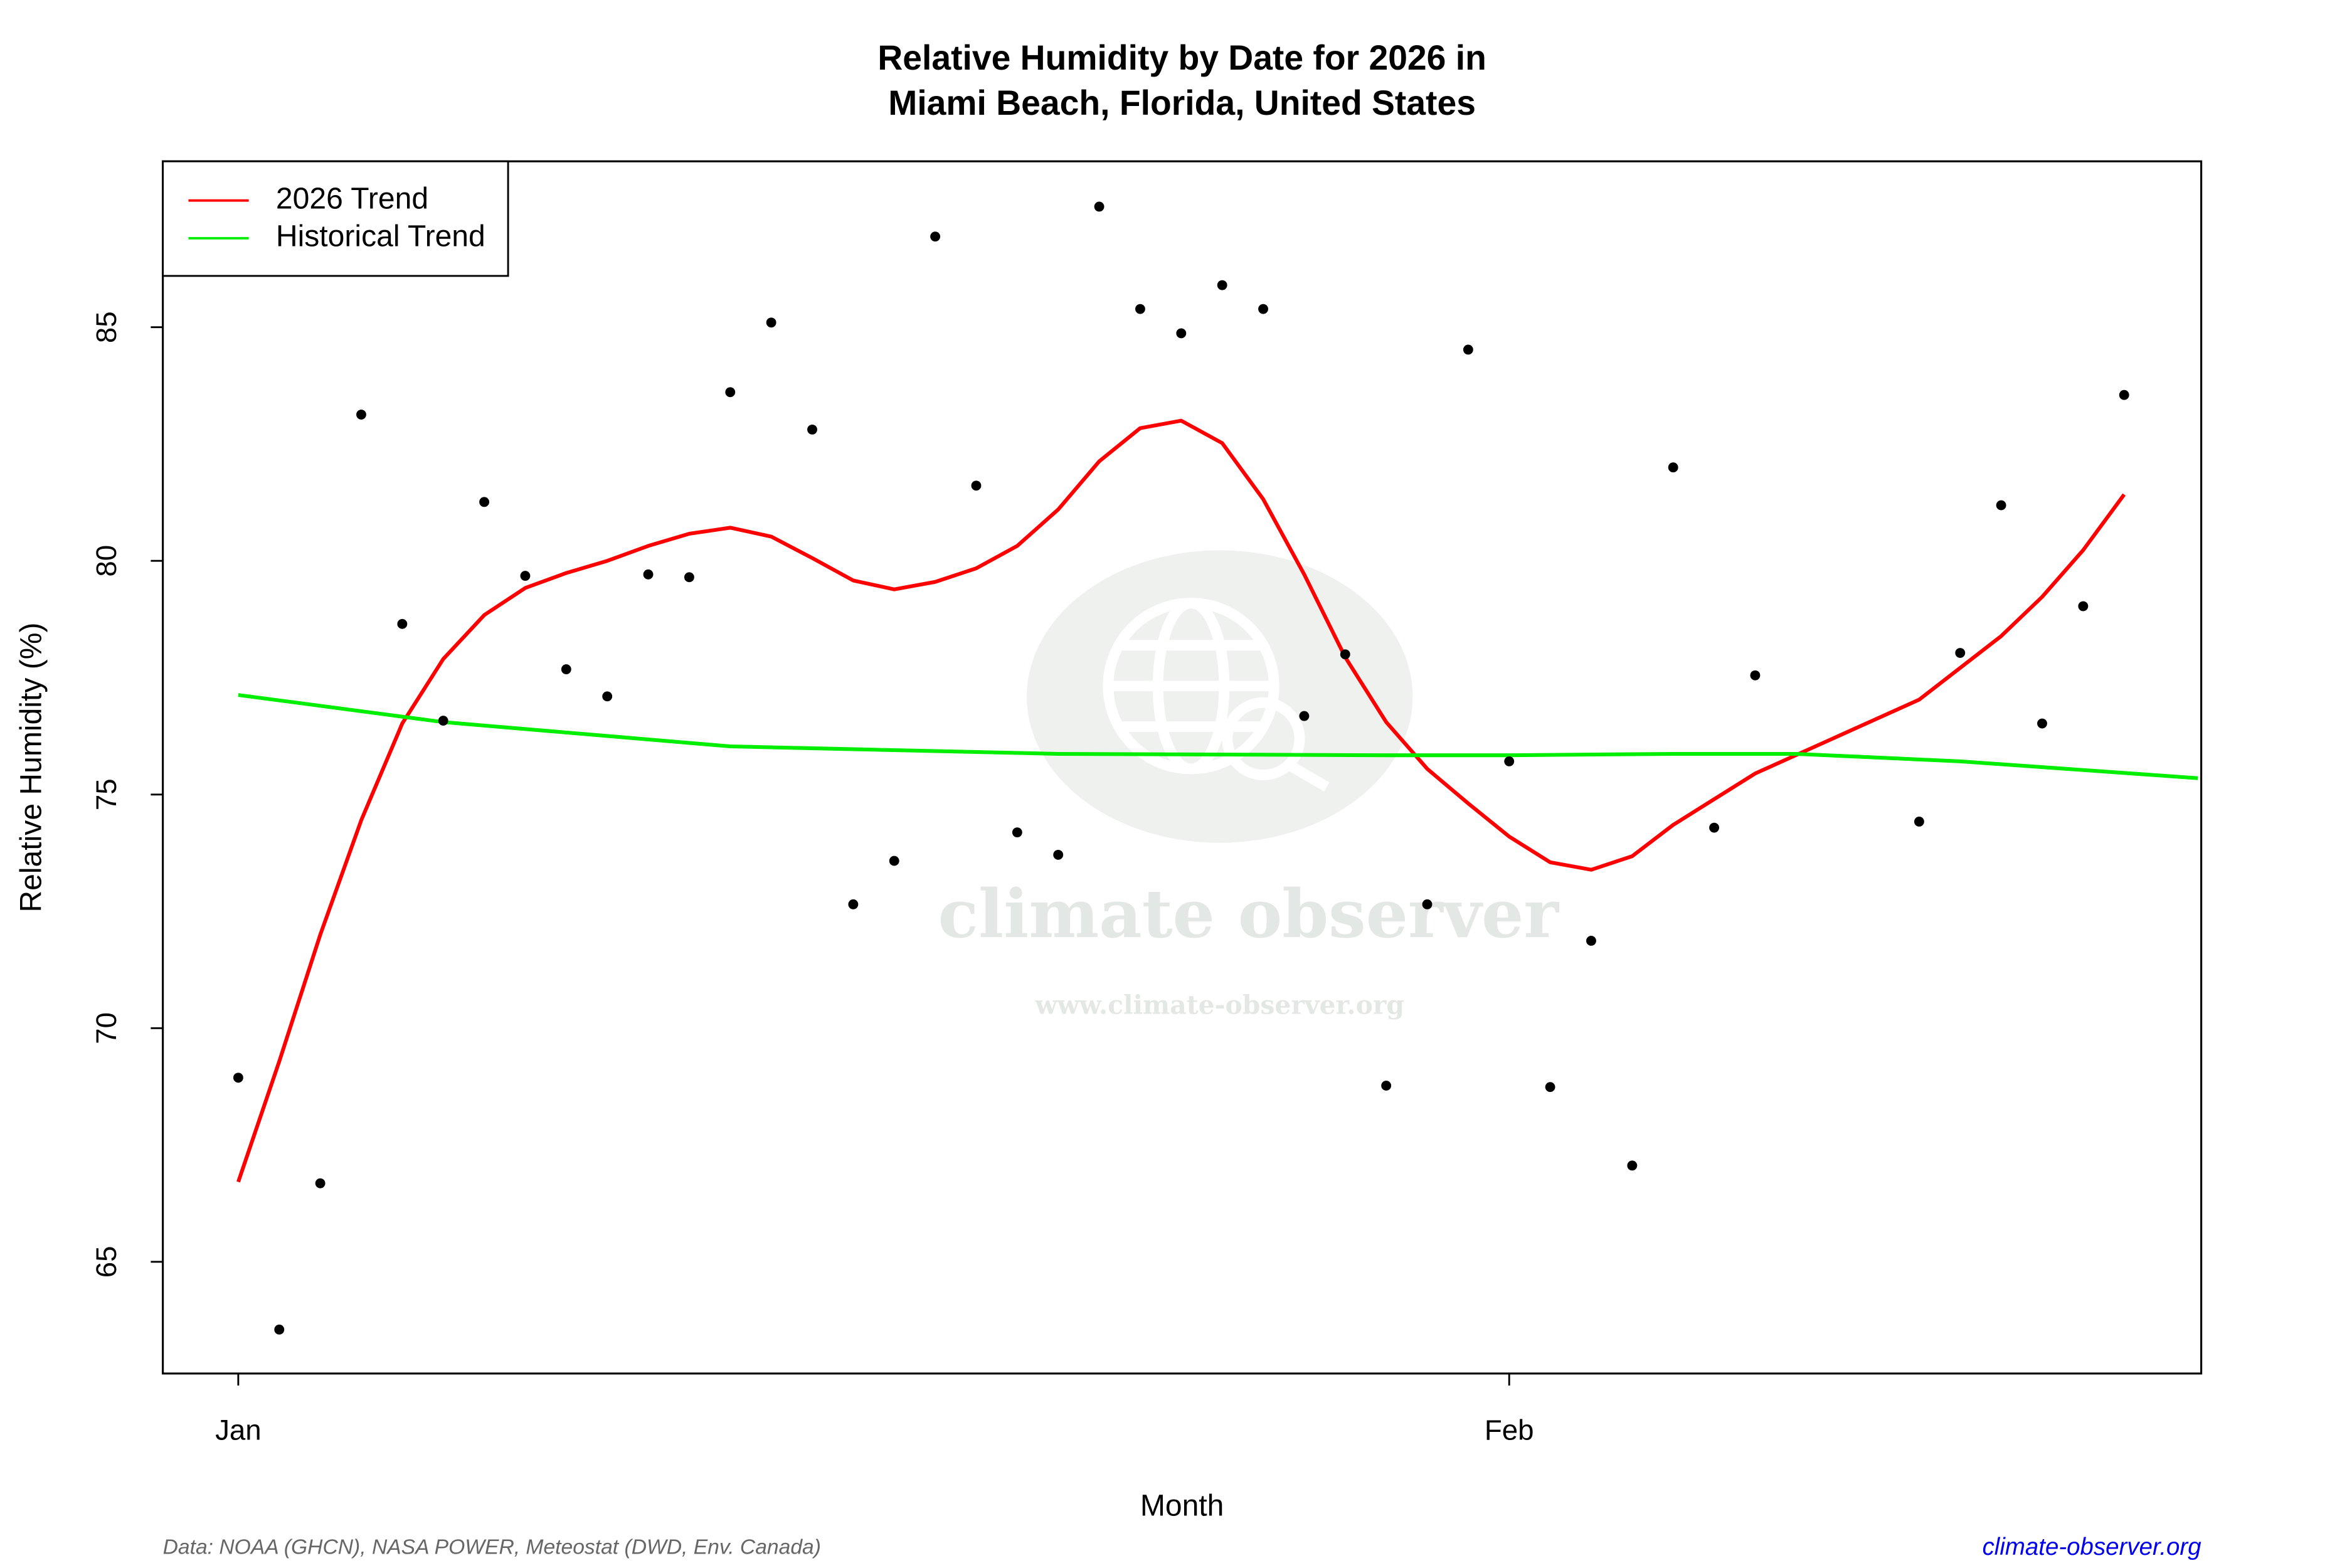  I want to click on legend-box, so click(335, 219).